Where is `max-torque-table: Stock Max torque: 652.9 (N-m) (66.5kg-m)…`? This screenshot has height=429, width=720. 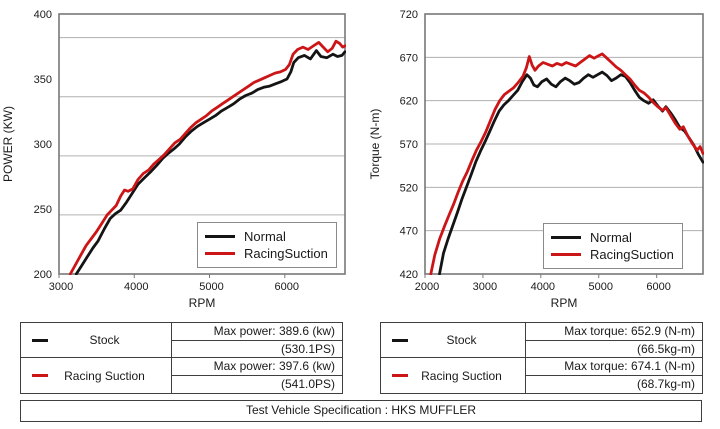
max-torque-table: Stock Max torque: 652.9 (N-m) (66.5kg-m)… is located at coordinates (541, 358).